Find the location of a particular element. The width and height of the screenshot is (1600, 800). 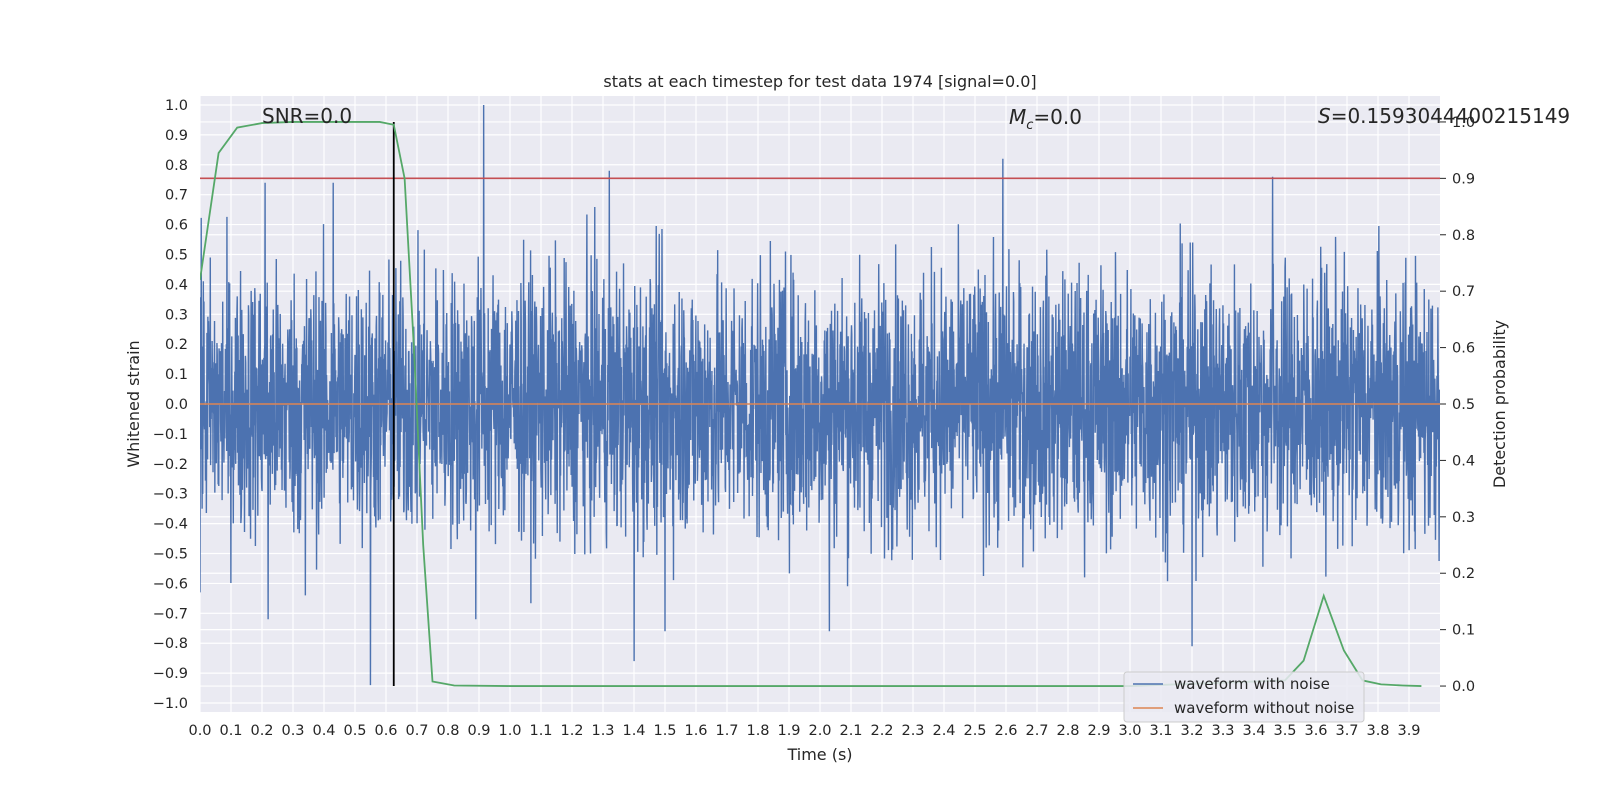

x-tick-label: 0.5 is located at coordinates (354, 731).